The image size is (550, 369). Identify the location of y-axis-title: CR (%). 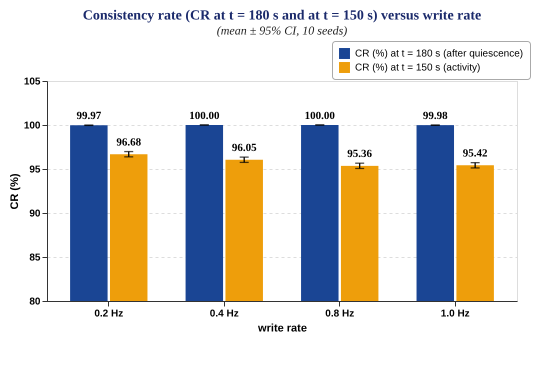
(14, 191).